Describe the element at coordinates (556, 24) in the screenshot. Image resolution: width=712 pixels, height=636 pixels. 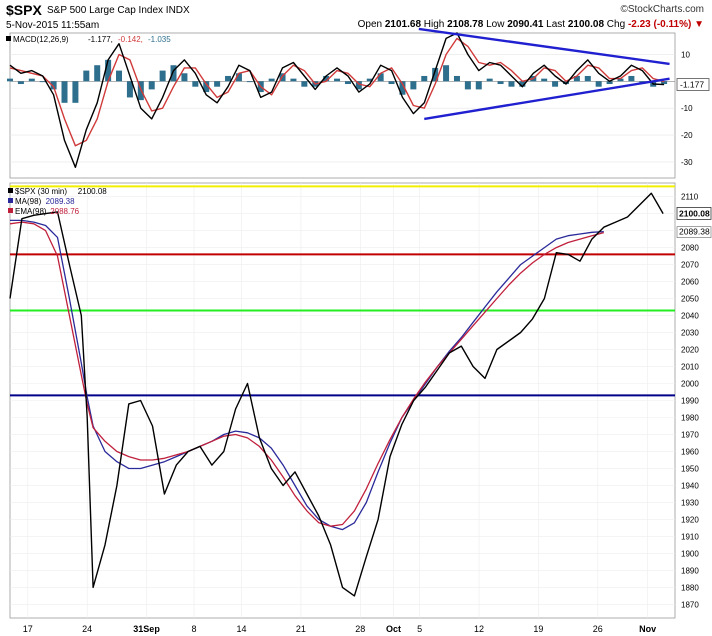
I see `last-label: Last` at that location.